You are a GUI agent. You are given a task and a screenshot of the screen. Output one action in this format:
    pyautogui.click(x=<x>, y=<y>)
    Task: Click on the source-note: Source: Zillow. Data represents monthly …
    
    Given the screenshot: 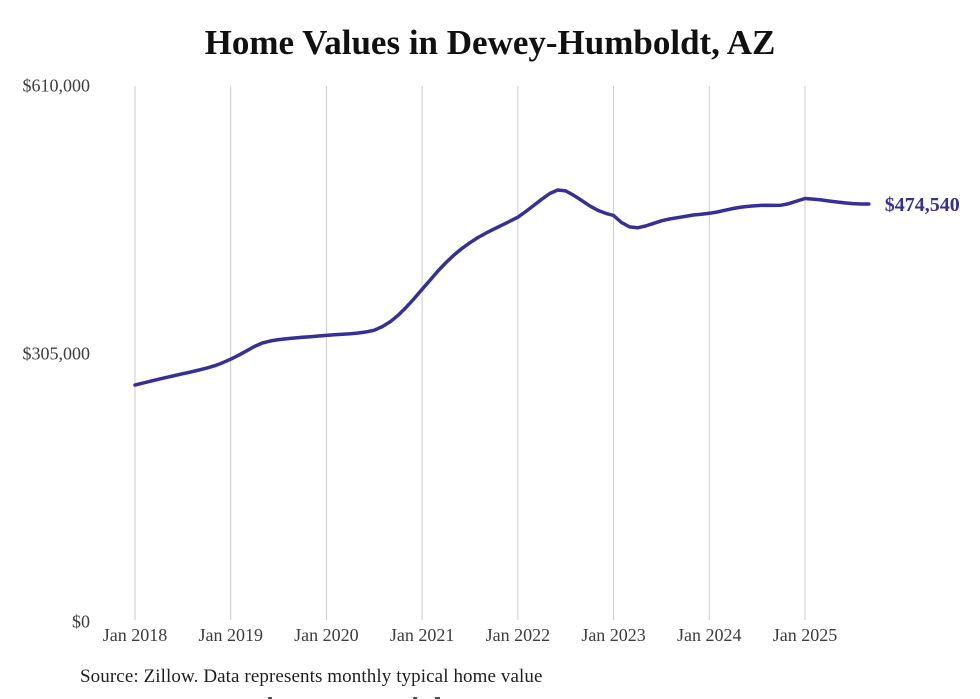 What is the action you would take?
    pyautogui.click(x=311, y=676)
    